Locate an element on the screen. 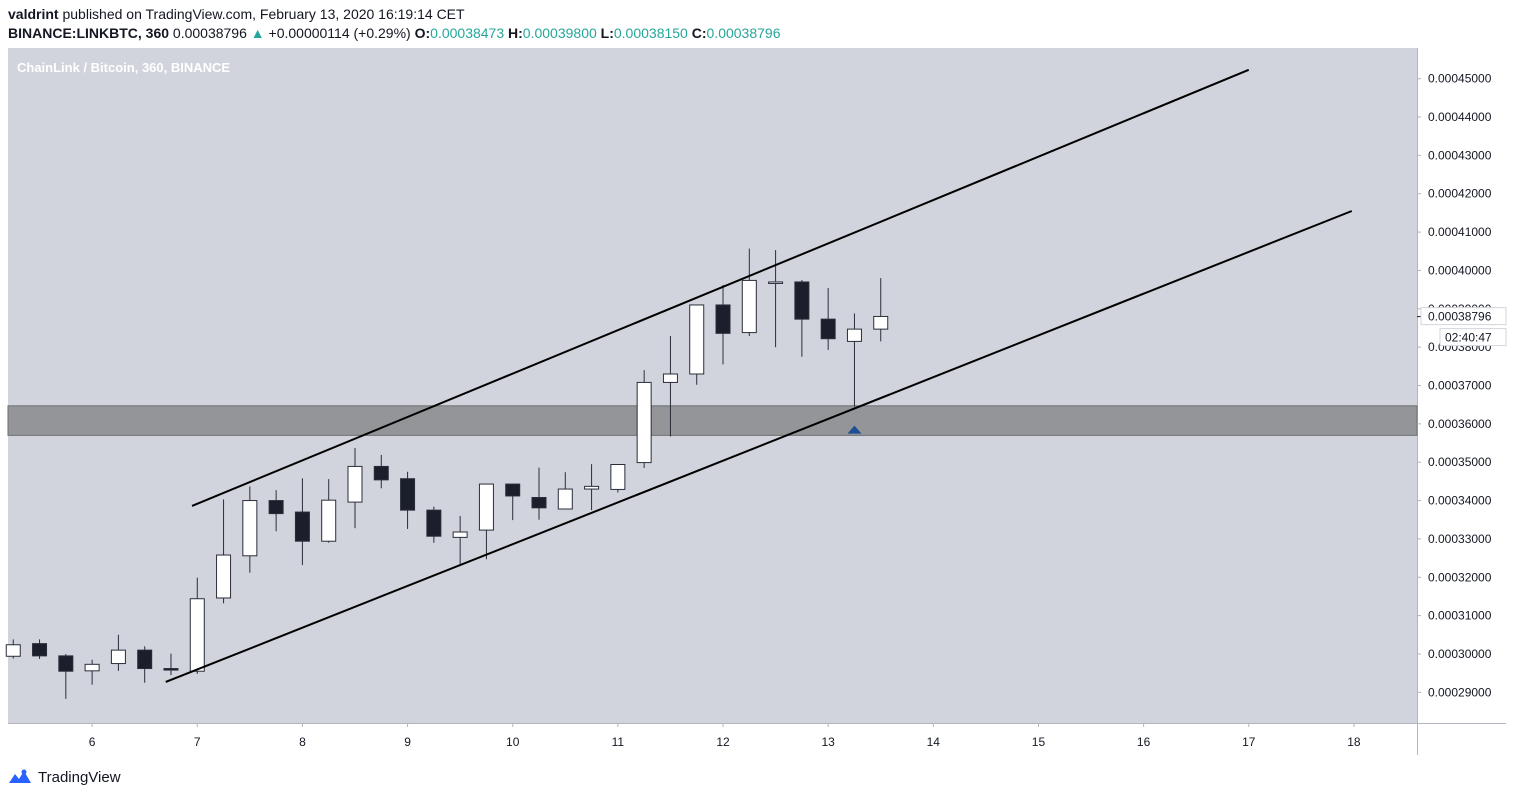  countdown-badge is located at coordinates (1473, 337).